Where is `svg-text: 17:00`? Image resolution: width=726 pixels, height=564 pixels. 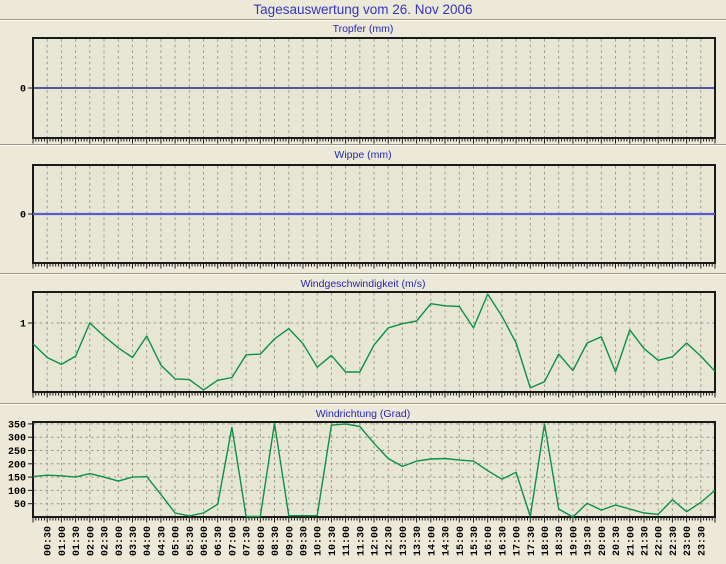
svg-text: 17:00 is located at coordinates (518, 541).